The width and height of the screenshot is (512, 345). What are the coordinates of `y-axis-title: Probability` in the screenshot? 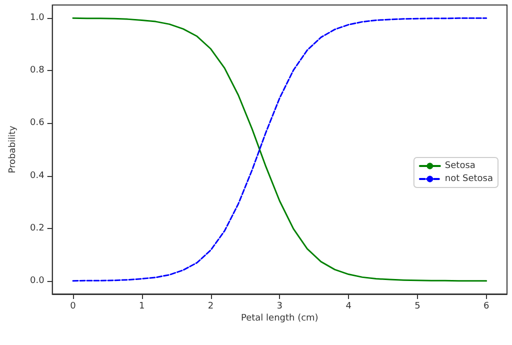 It's located at (13, 149).